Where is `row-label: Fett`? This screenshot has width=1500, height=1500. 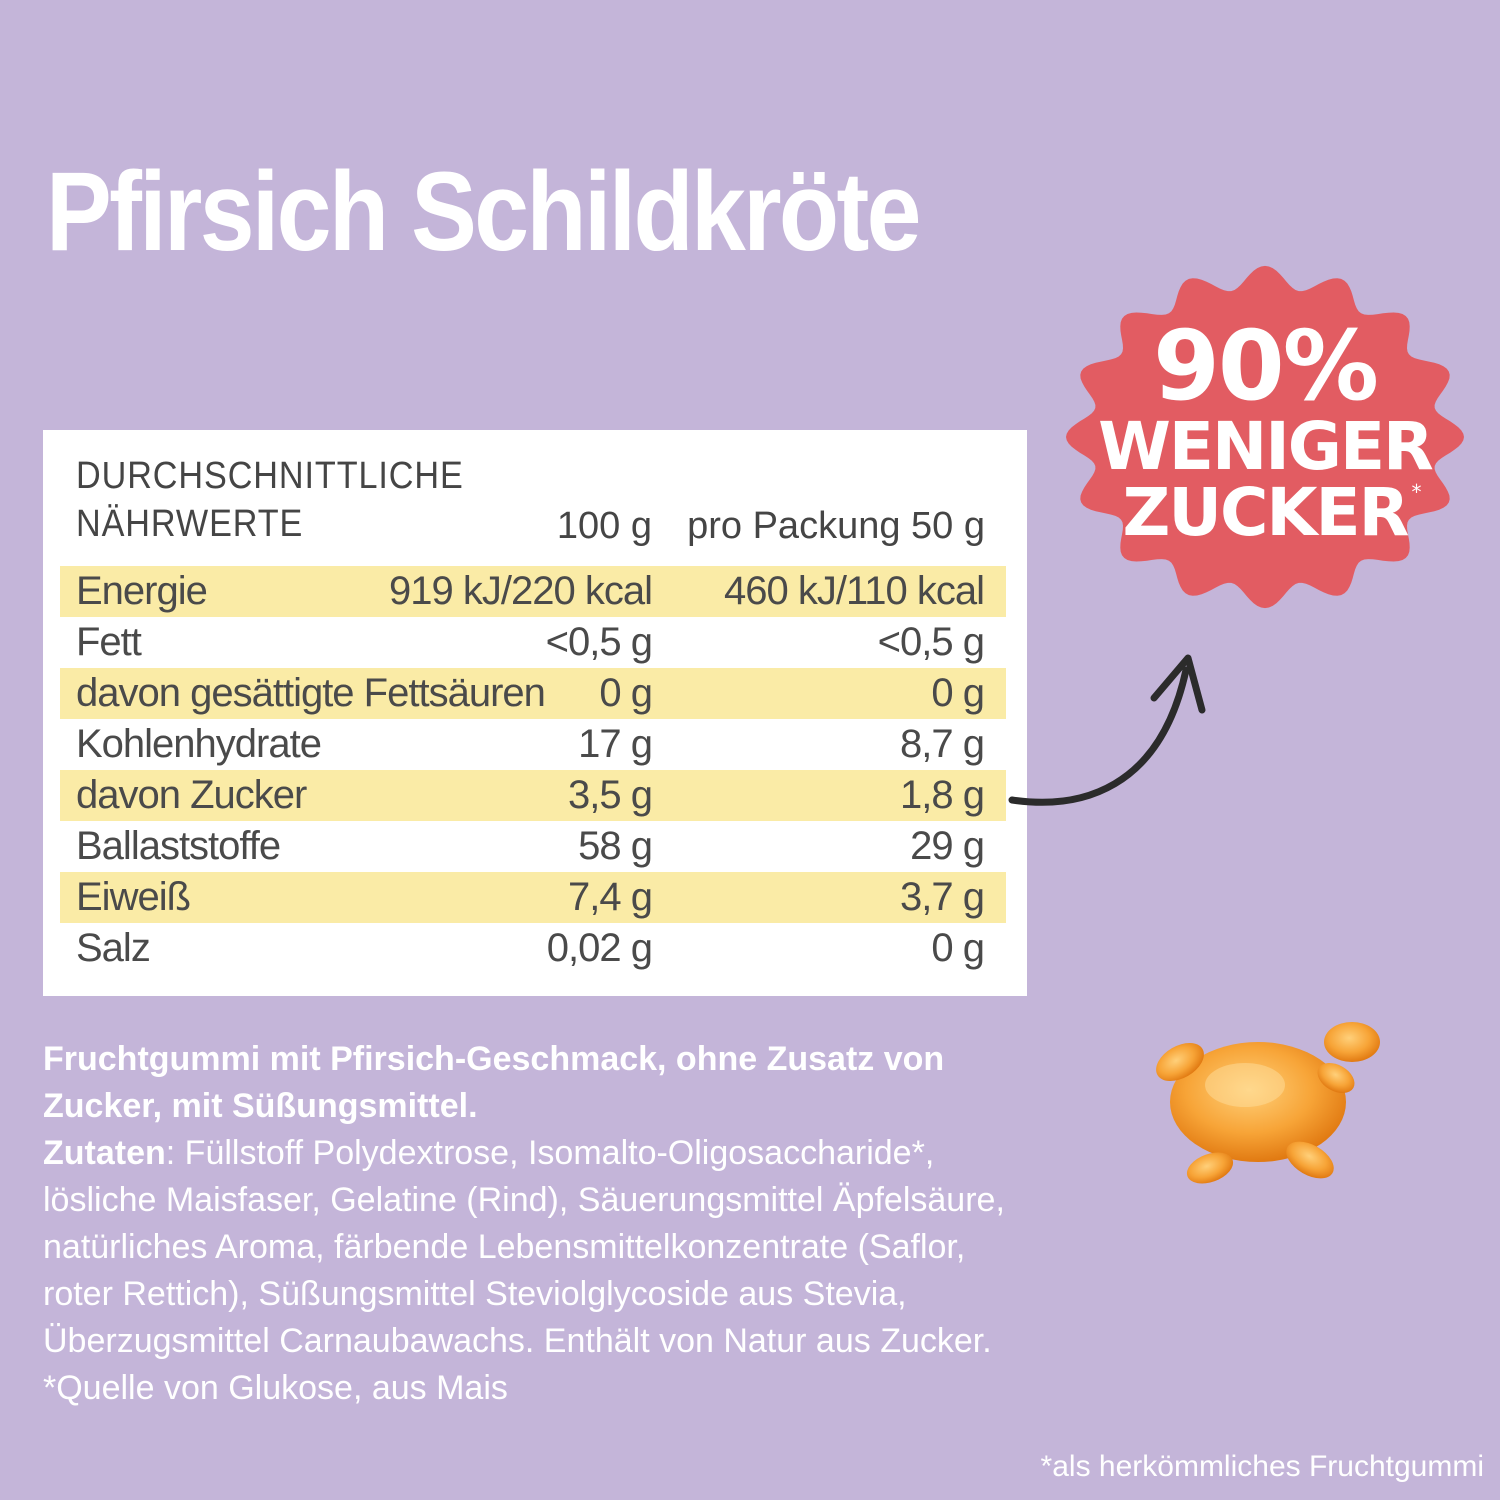
row-label: Fett is located at coordinates (109, 642).